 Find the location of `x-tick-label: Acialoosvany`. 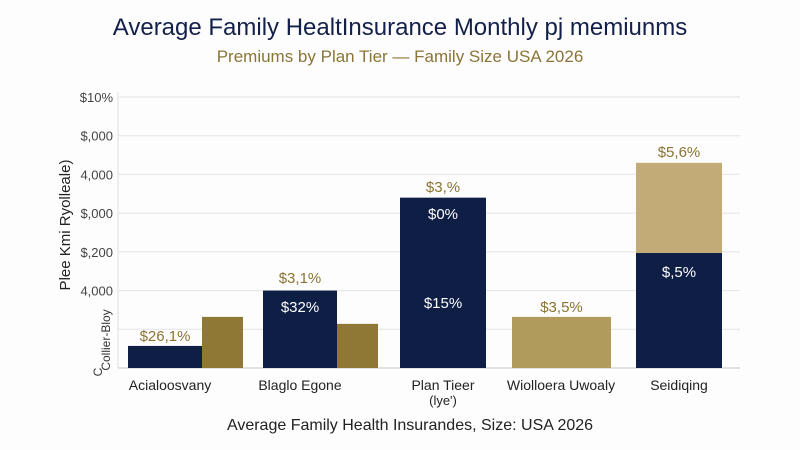

x-tick-label: Acialoosvany is located at coordinates (170, 385).